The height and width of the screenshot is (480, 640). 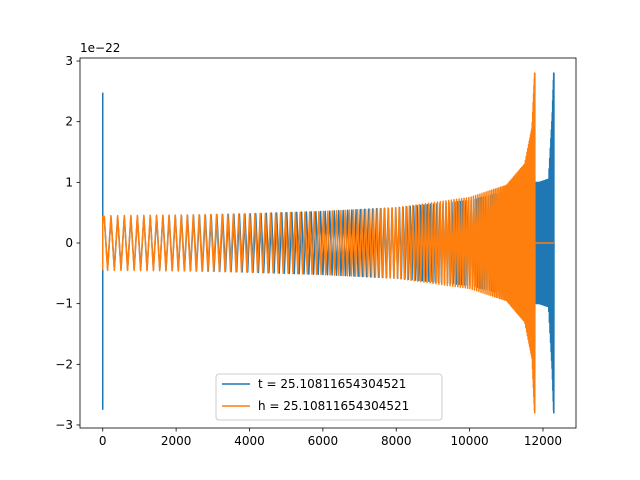 What do you see at coordinates (333, 406) in the screenshot?
I see `legend-label-h: h = 25.10811654304521` at bounding box center [333, 406].